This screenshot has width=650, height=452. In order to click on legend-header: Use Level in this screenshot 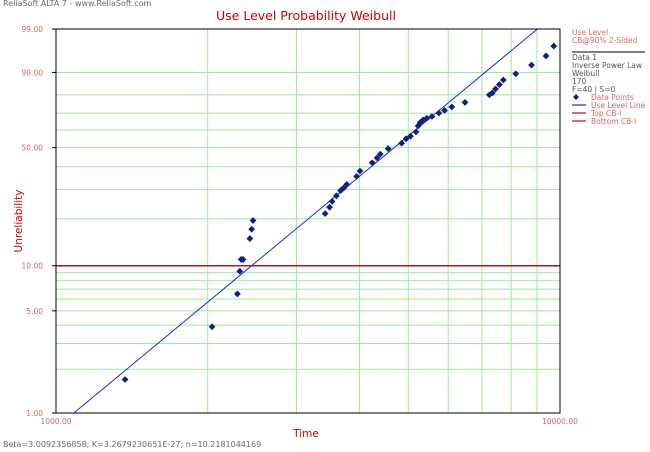, I will do `click(590, 32)`.